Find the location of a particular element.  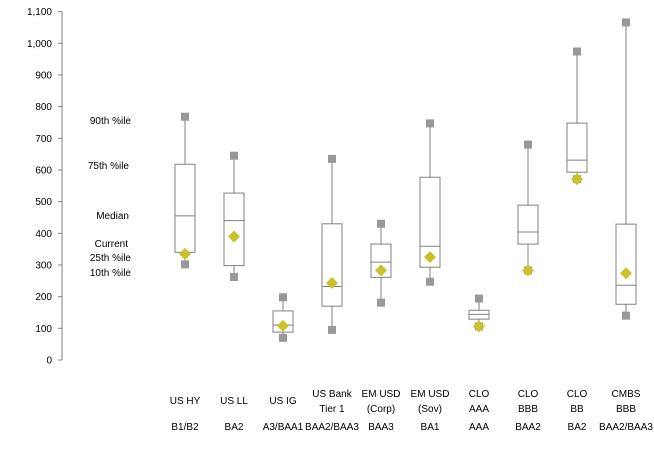

category-label: US LL is located at coordinates (234, 401).